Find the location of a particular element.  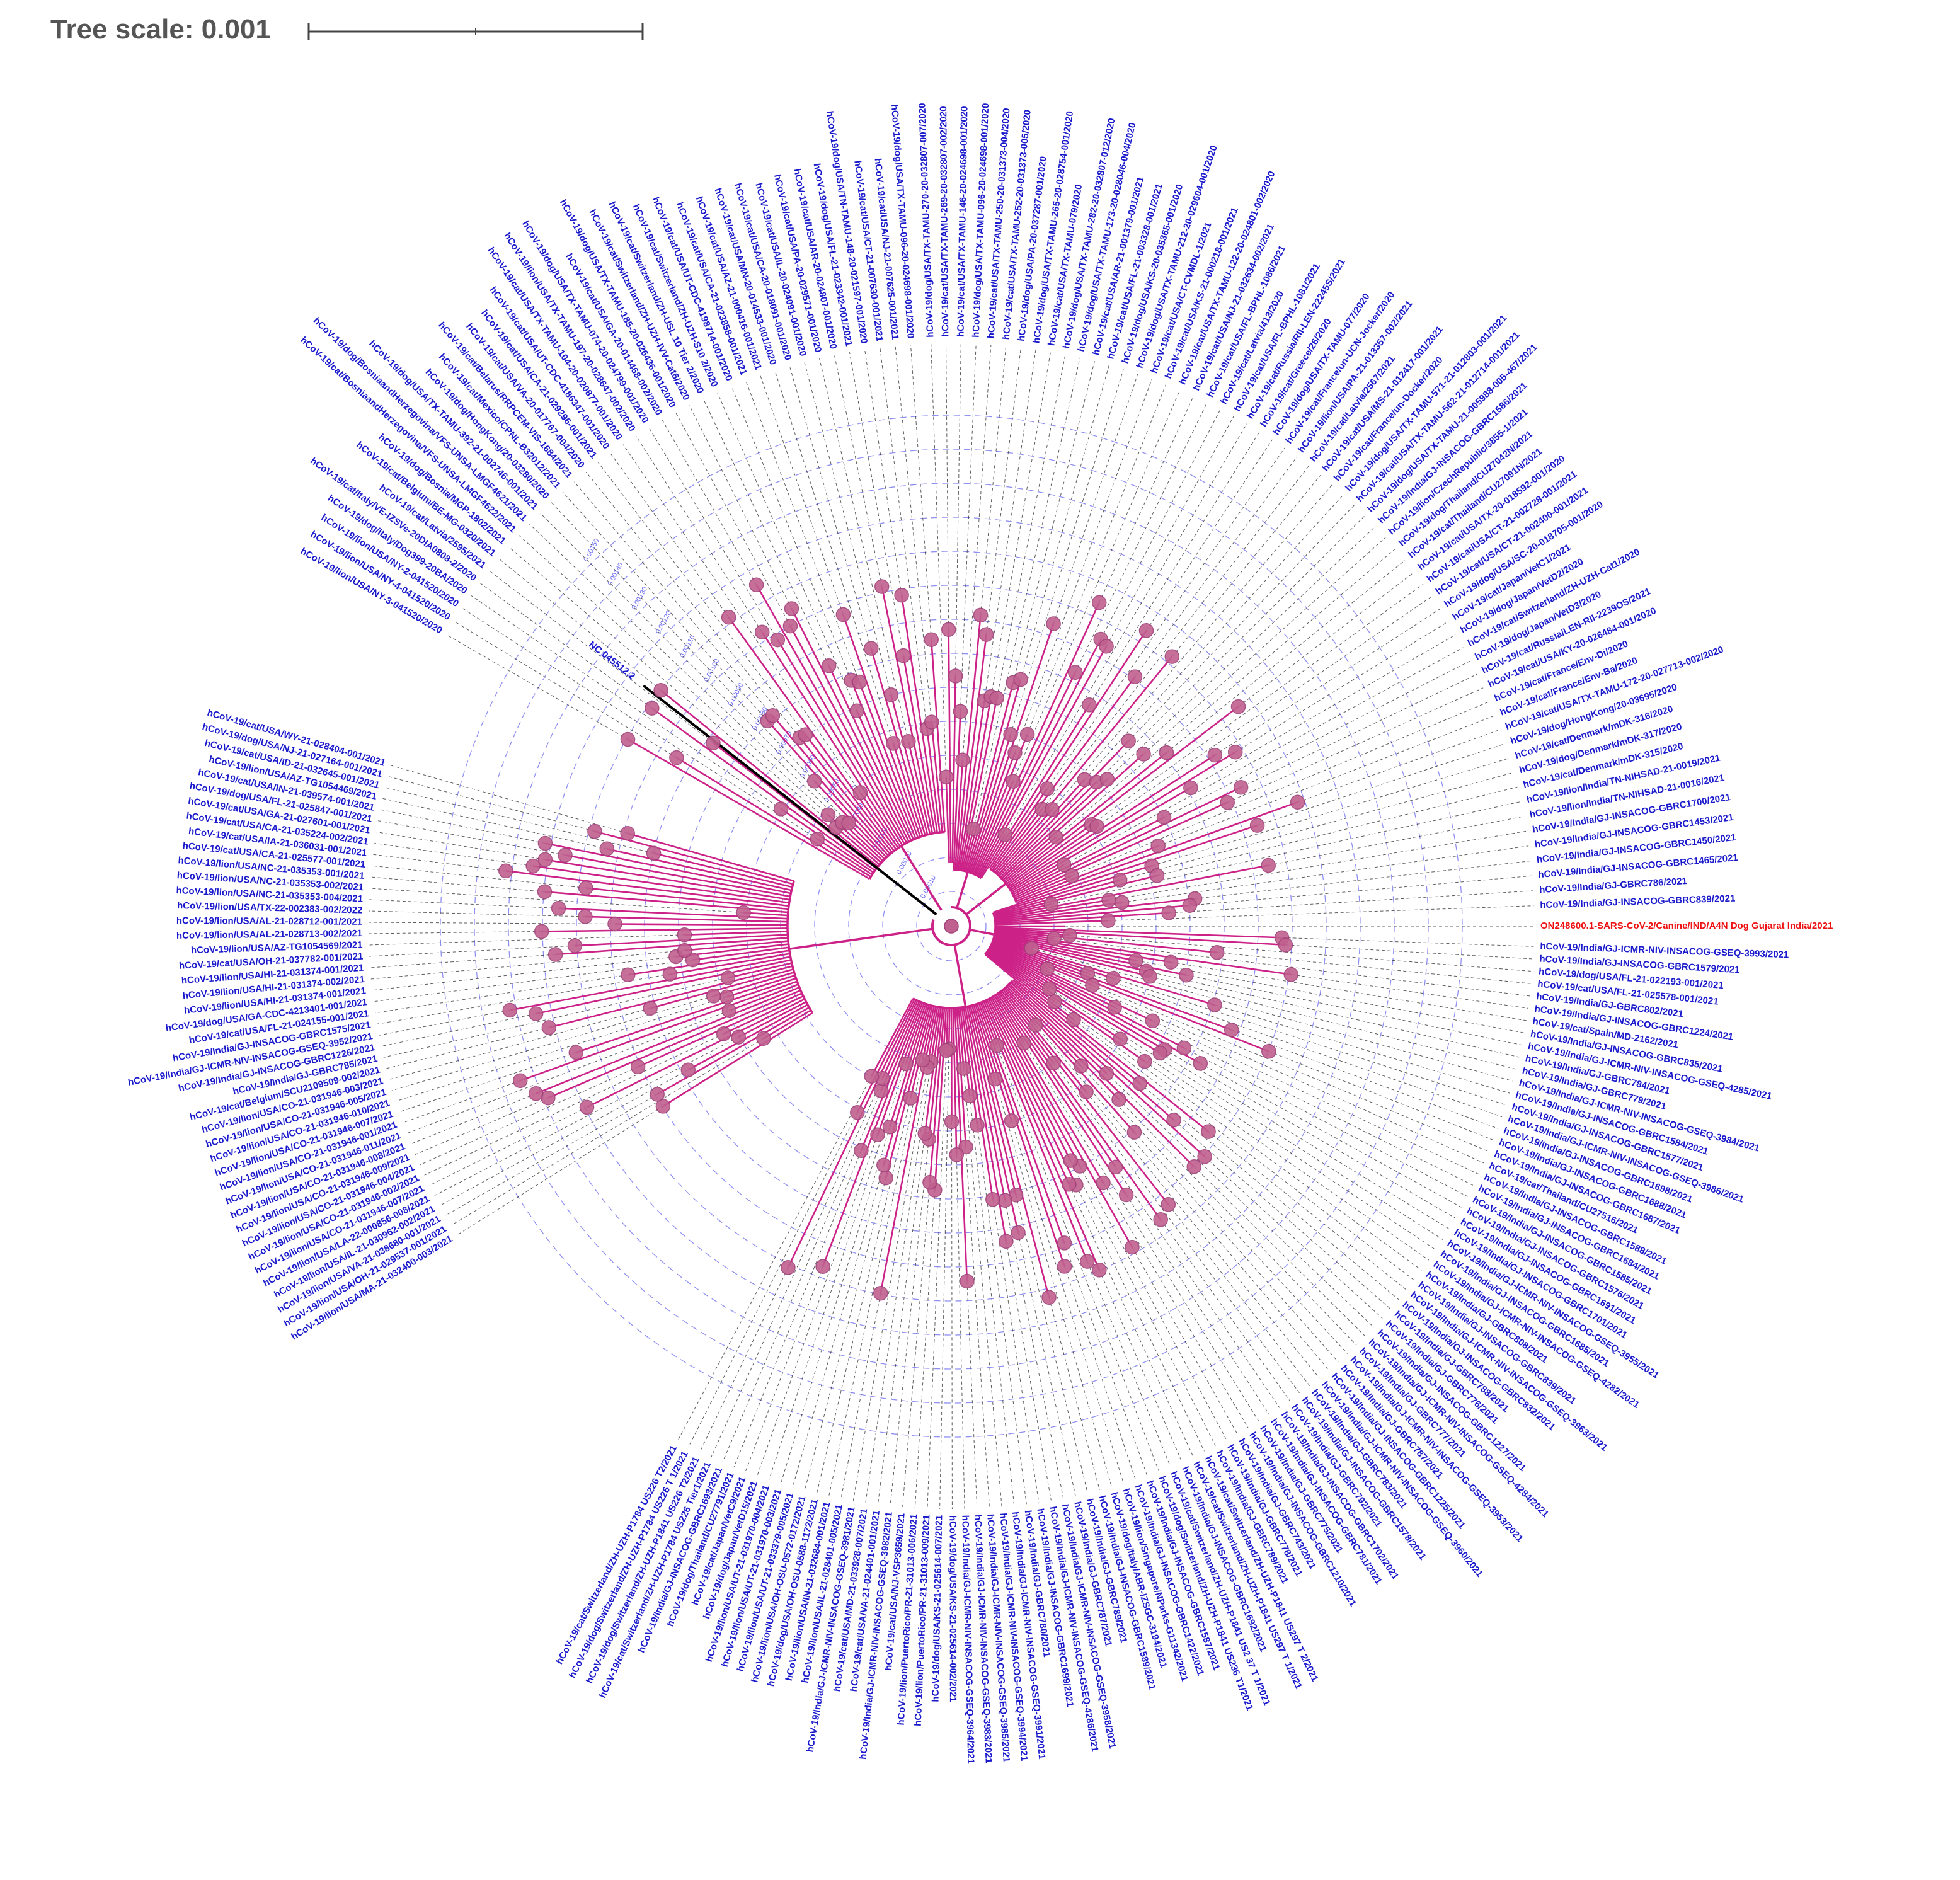

leaf-label: hCoV-19/dog/USA/KS-21-025614-007/2021 is located at coordinates (937, 1608).